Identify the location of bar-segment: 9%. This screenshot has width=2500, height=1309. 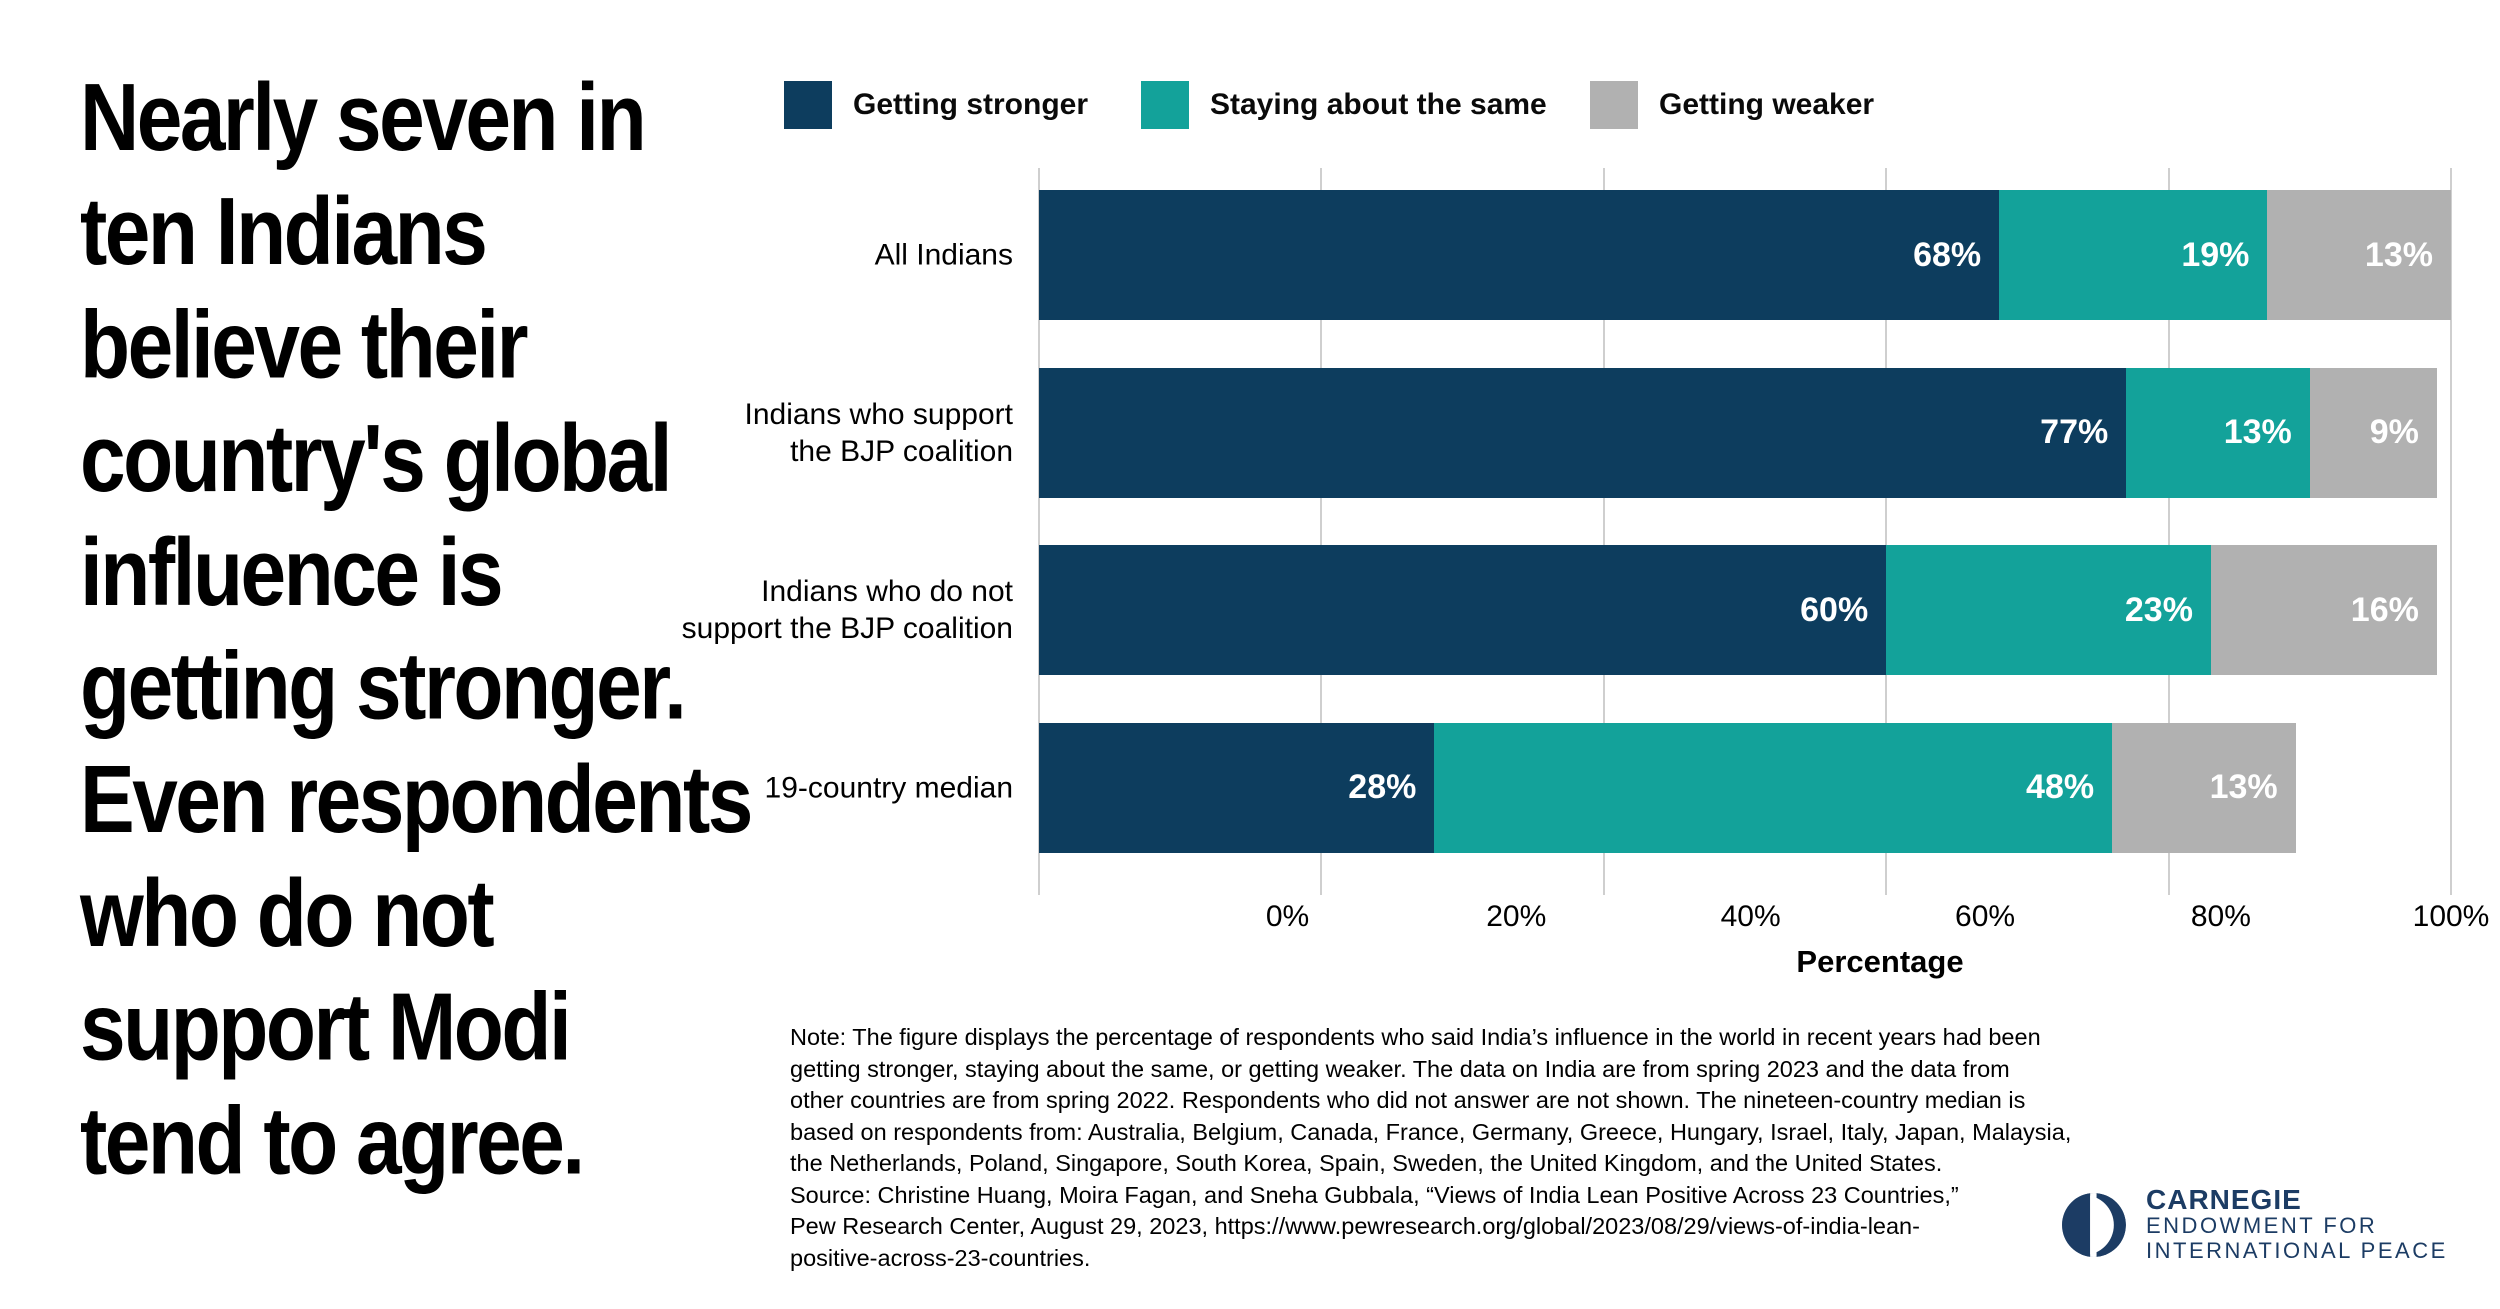
(2373, 432).